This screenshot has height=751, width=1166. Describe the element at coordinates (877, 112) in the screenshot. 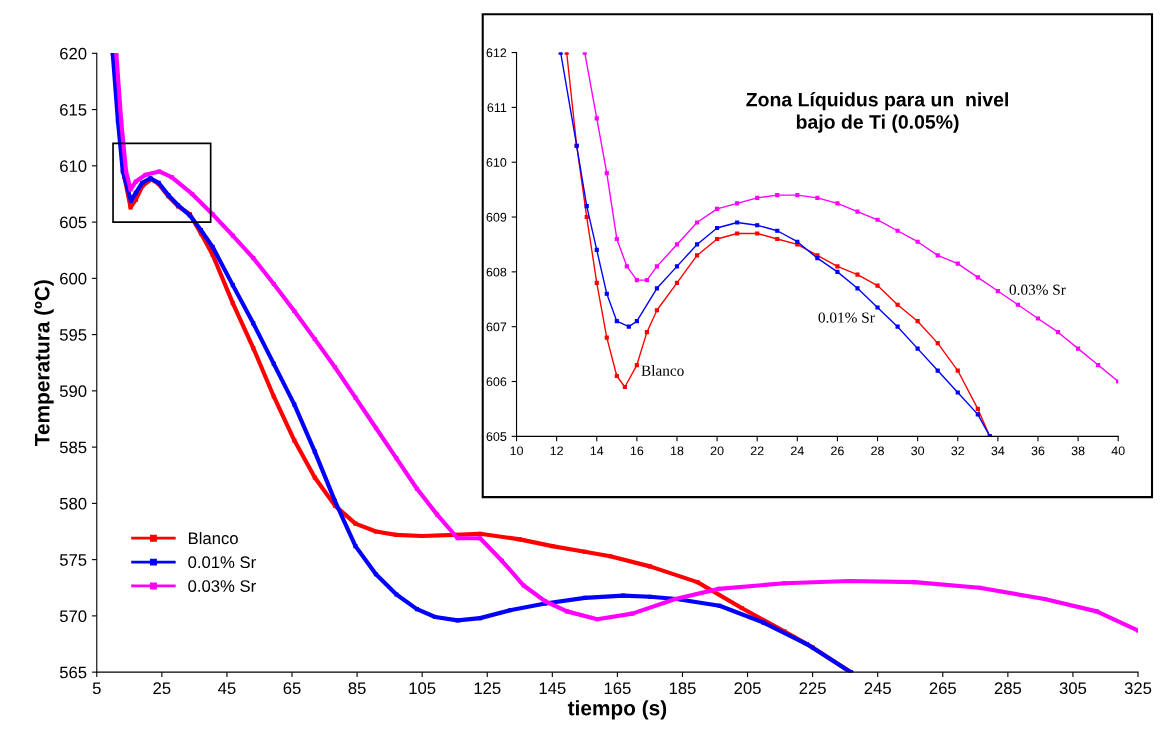

I see `text: Zona Líquidus para un nivel bajo de Ti (0.05%)` at that location.